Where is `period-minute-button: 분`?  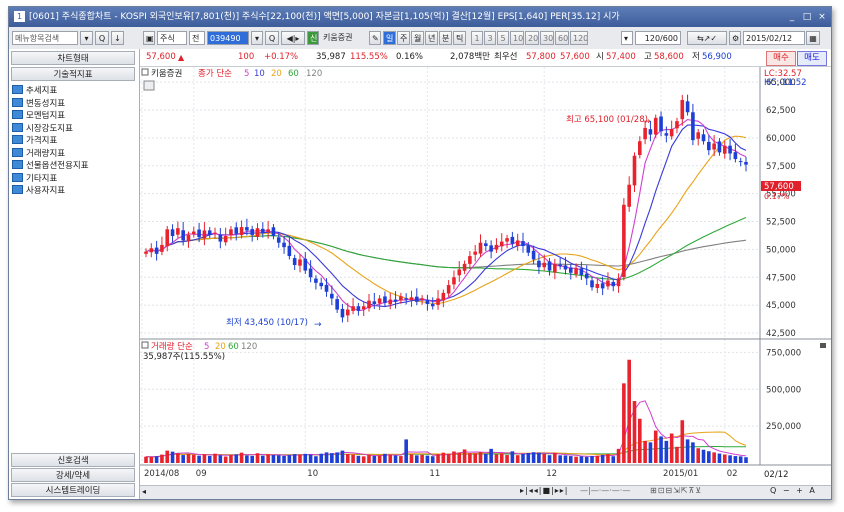 period-minute-button: 분 is located at coordinates (445, 38).